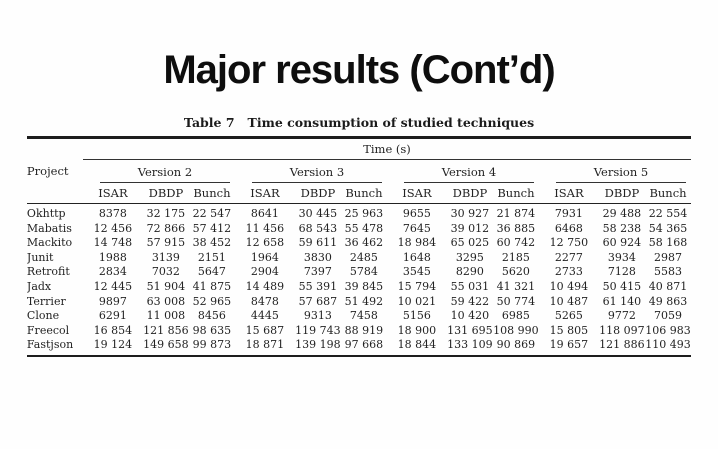 This screenshot has height=449, width=718. What do you see at coordinates (469, 257) in the screenshot?
I see `value-cell: 3295` at bounding box center [469, 257].